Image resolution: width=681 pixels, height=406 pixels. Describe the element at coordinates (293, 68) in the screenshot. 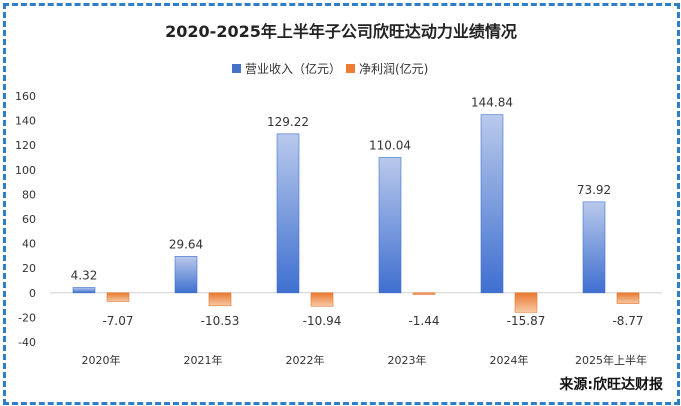

I see `legend-label: 营业收入（亿元）` at that location.